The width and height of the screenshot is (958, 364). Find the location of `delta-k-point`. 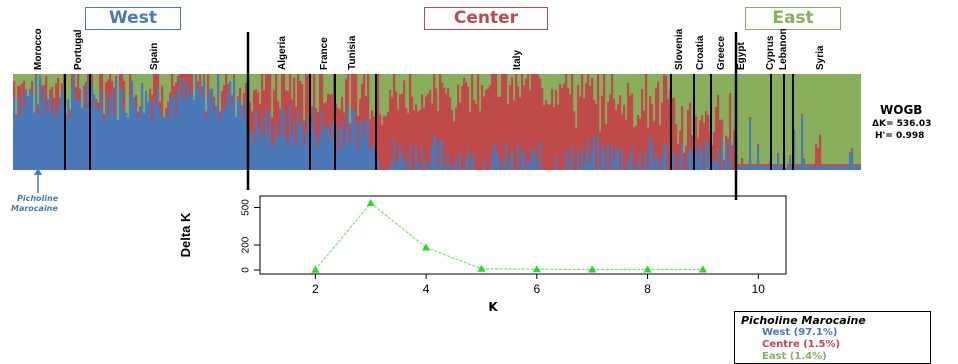

delta-k-point is located at coordinates (536, 269).